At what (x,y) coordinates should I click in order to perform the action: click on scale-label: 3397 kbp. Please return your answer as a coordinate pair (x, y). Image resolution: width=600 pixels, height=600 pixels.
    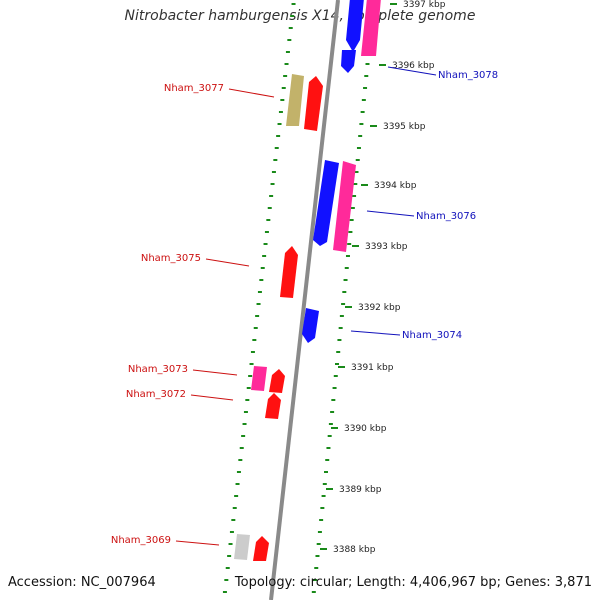
    Looking at the image, I should click on (424, 5).